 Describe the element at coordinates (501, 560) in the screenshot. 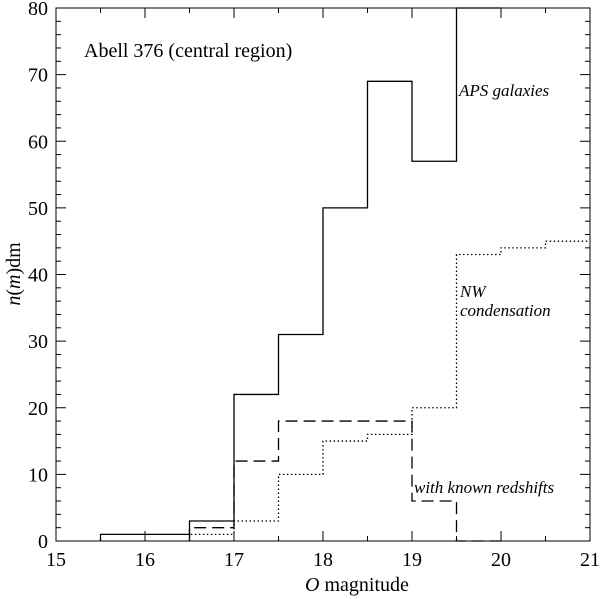

I see `x-tick-label: 20` at that location.